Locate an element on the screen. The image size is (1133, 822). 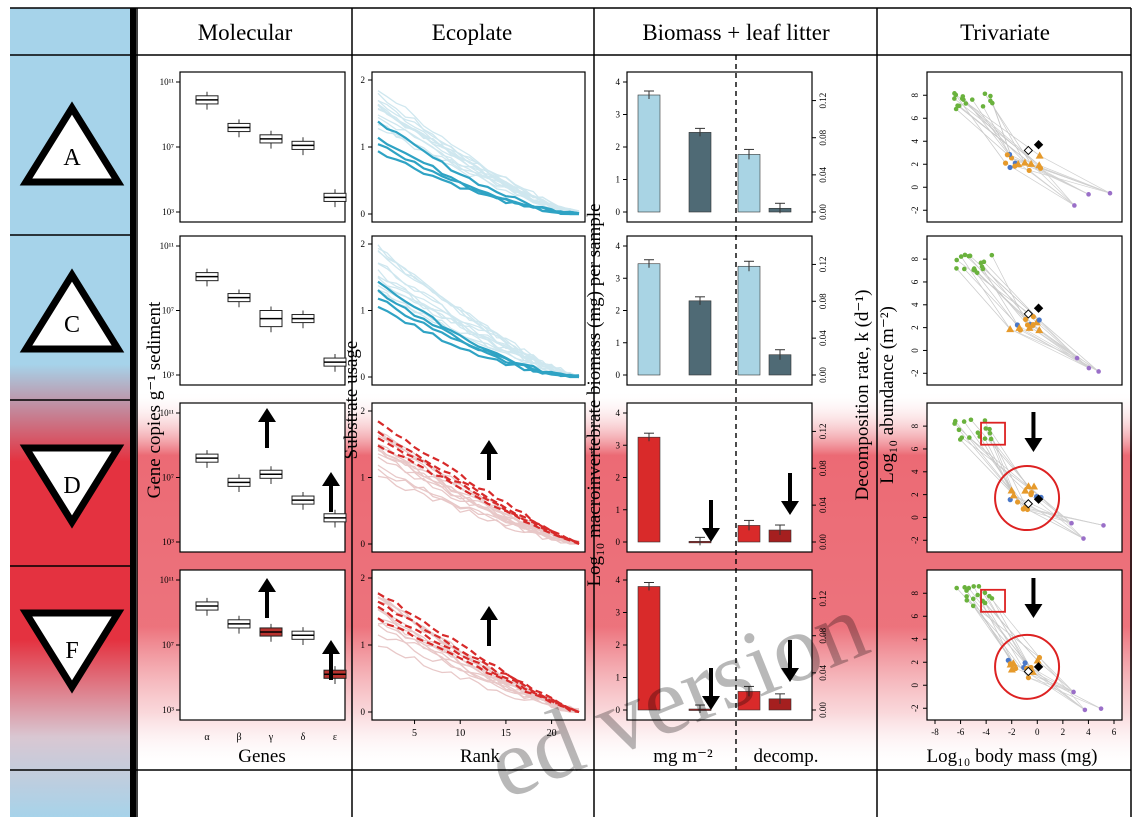
x-tick-label: 10 is located at coordinates (460, 733).